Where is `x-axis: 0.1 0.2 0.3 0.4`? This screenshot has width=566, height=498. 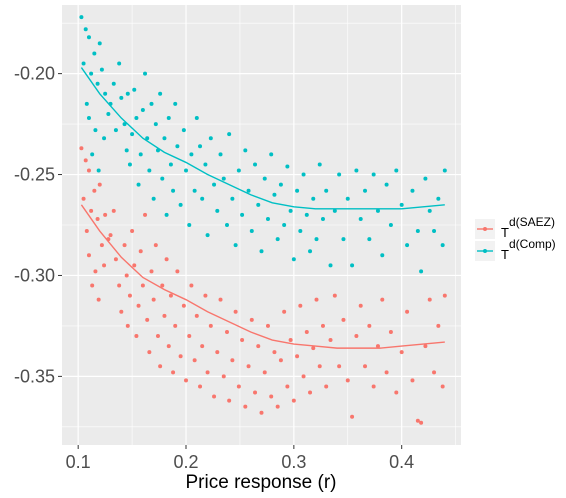
x-axis: 0.1 0.2 0.3 0.4 is located at coordinates (240, 458).